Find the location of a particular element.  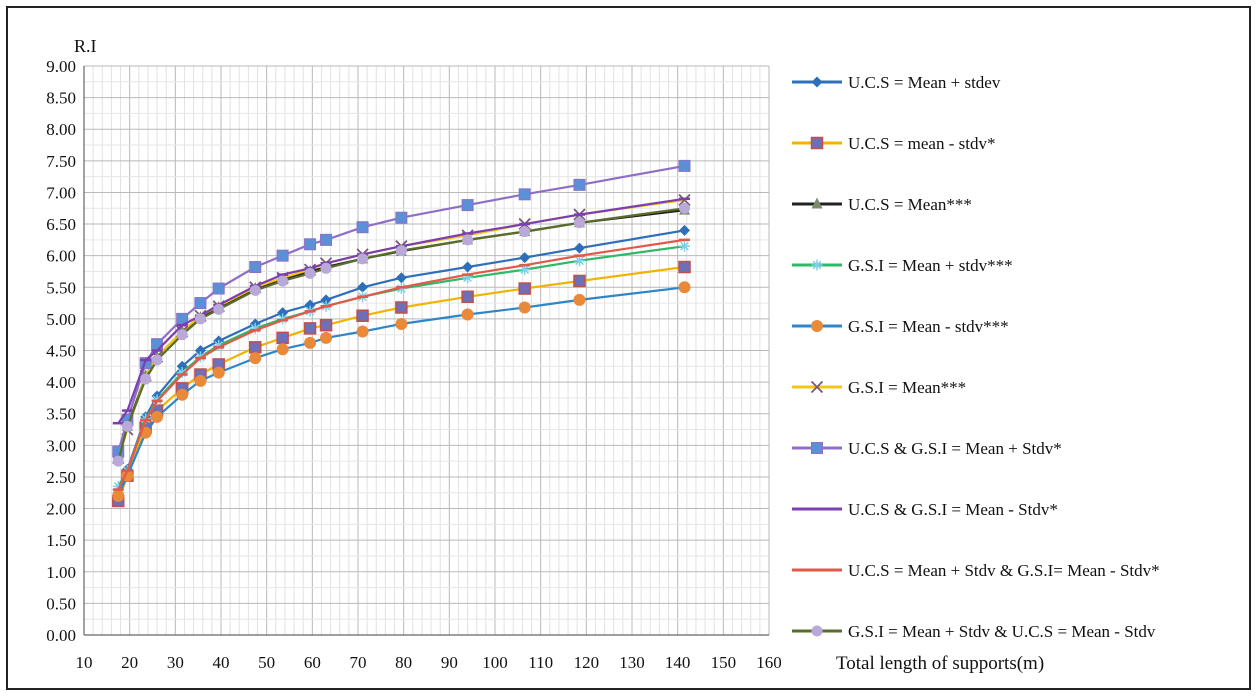

x-tick-label: 80 is located at coordinates (403, 662).